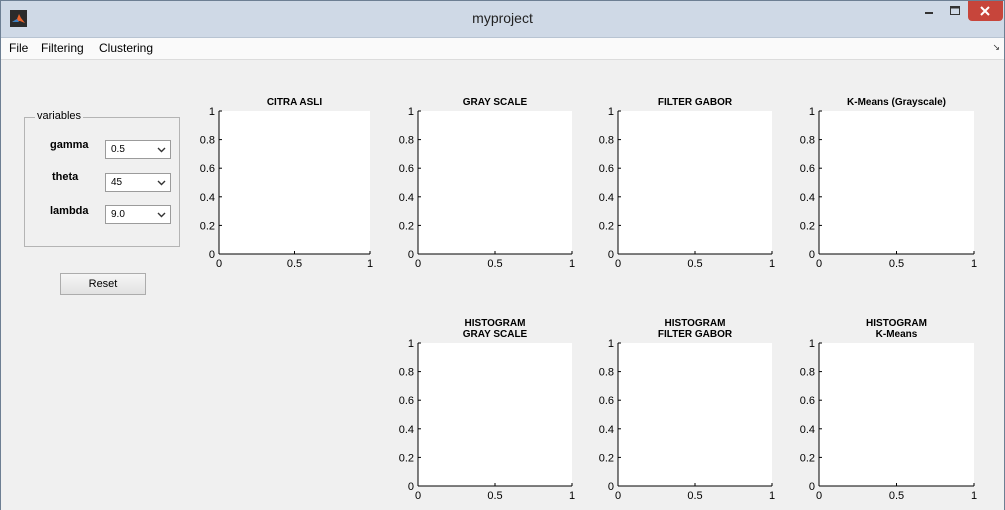  Describe the element at coordinates (138, 149) in the screenshot. I see `gamma-select: 0.5` at that location.